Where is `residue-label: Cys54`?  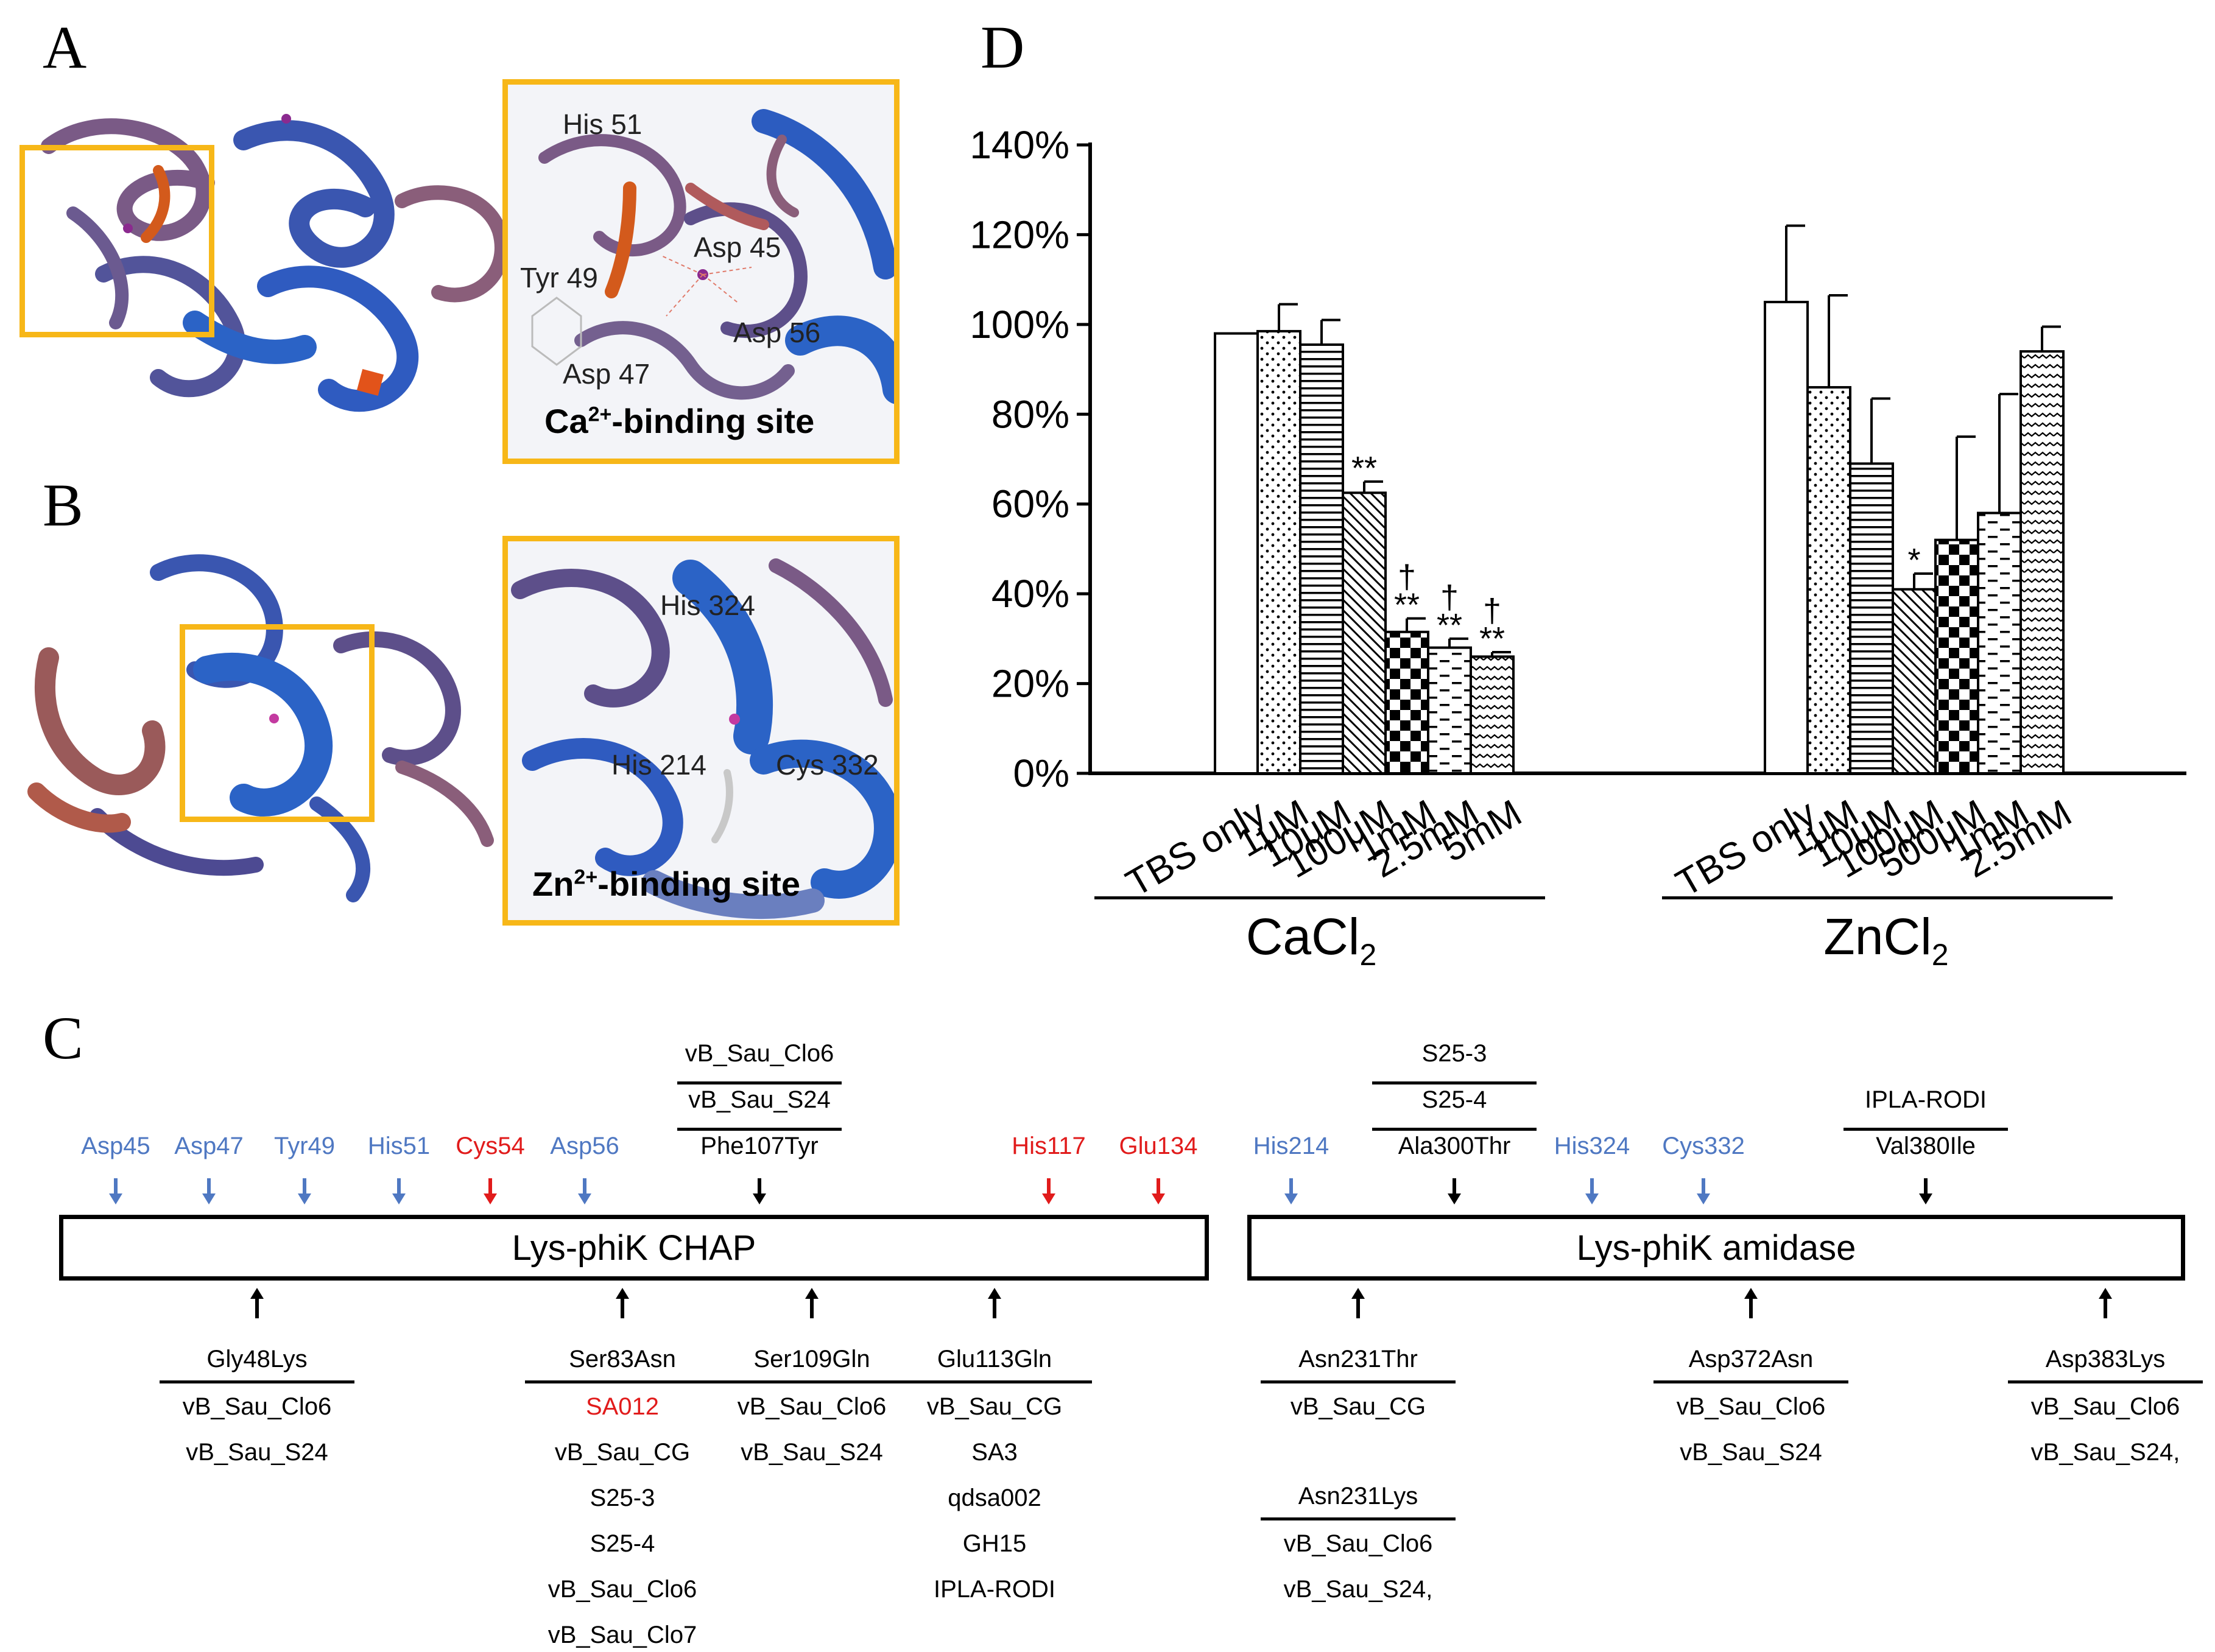
residue-label: Cys54 is located at coordinates (490, 1146).